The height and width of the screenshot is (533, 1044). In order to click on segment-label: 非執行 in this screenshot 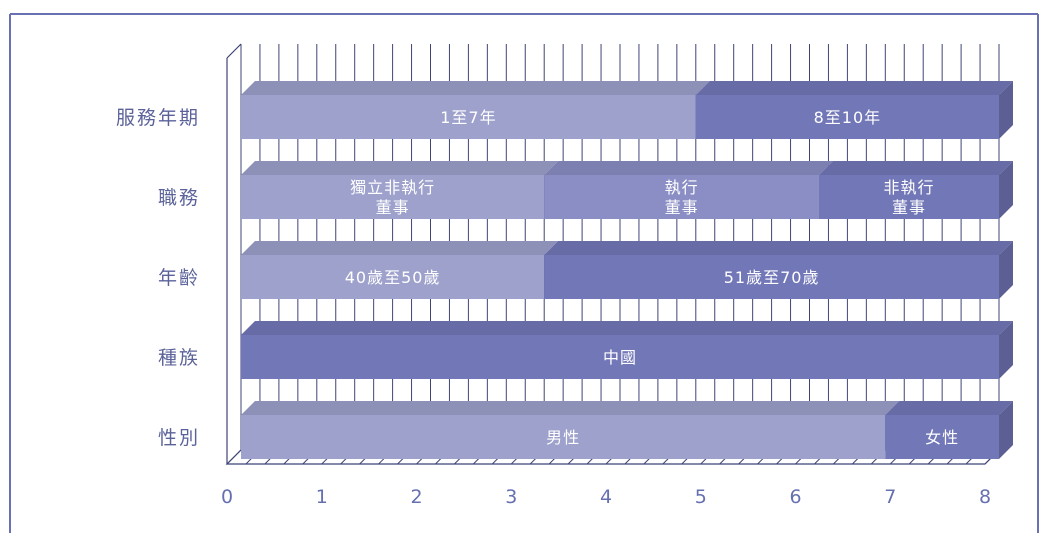, I will do `click(908, 187)`.